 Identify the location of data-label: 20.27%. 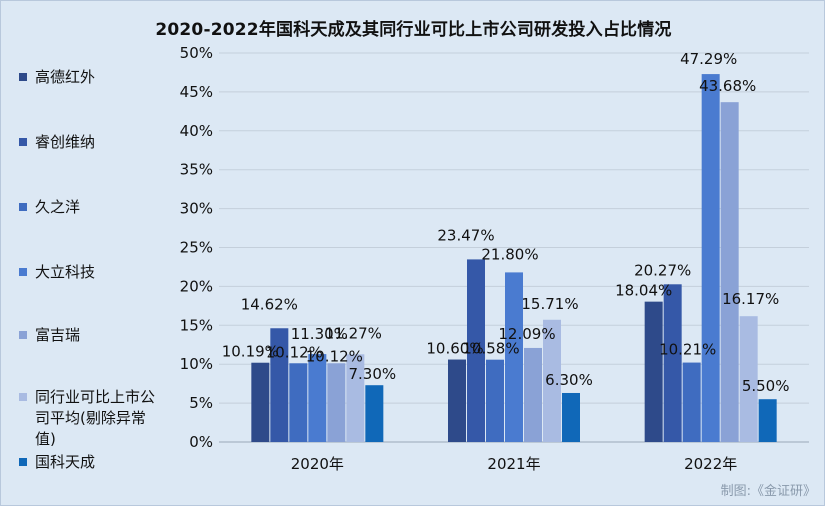
(662, 270).